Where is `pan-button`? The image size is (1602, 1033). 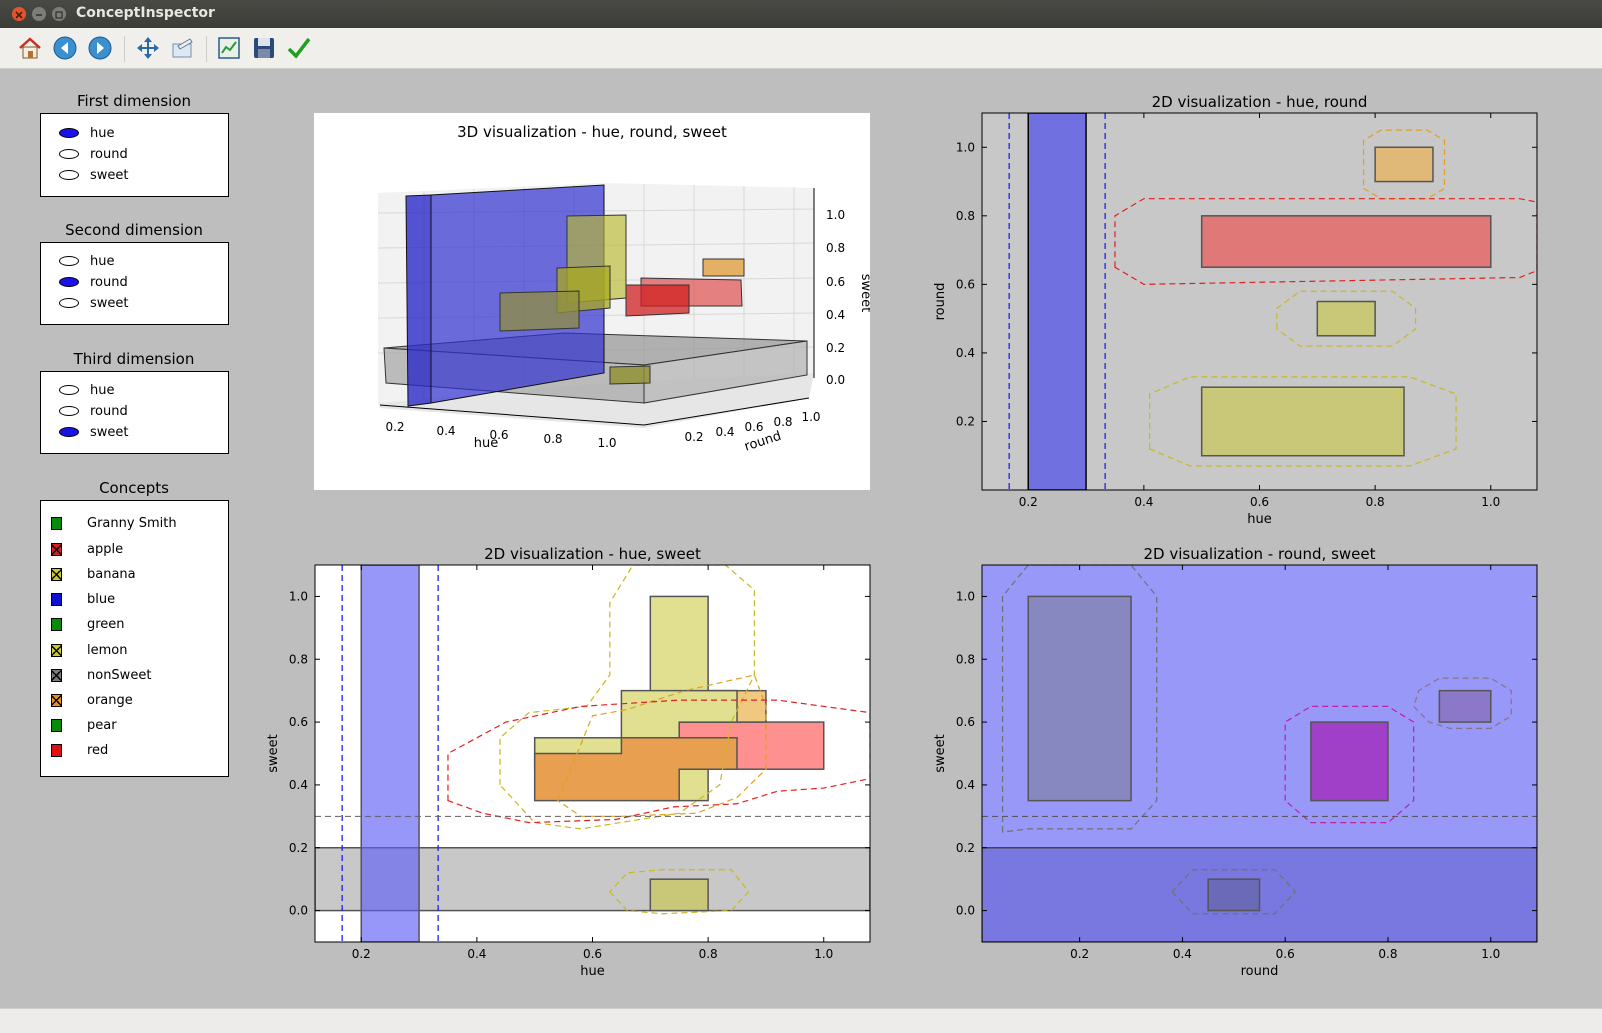
pan-button is located at coordinates (148, 48).